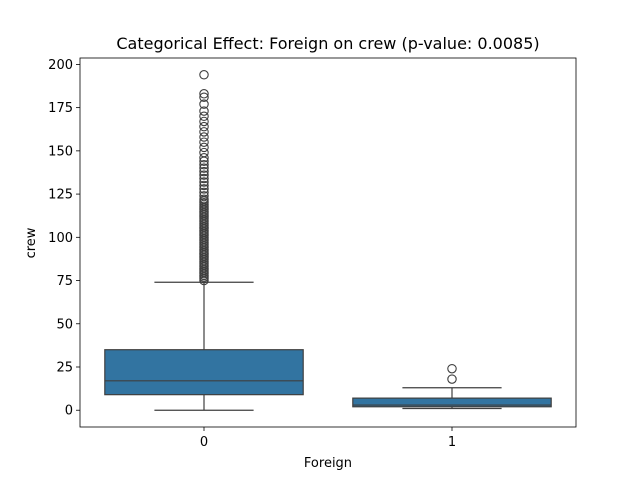 This screenshot has width=640, height=480. I want to click on y-axis-label: crew, so click(31, 242).